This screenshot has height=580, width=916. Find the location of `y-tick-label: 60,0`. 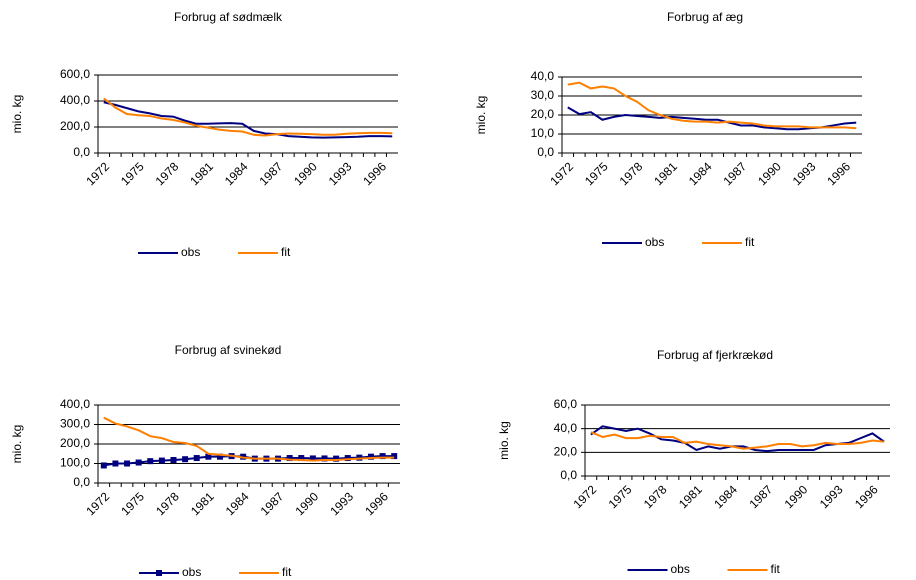

y-tick-label: 60,0 is located at coordinates (566, 404).